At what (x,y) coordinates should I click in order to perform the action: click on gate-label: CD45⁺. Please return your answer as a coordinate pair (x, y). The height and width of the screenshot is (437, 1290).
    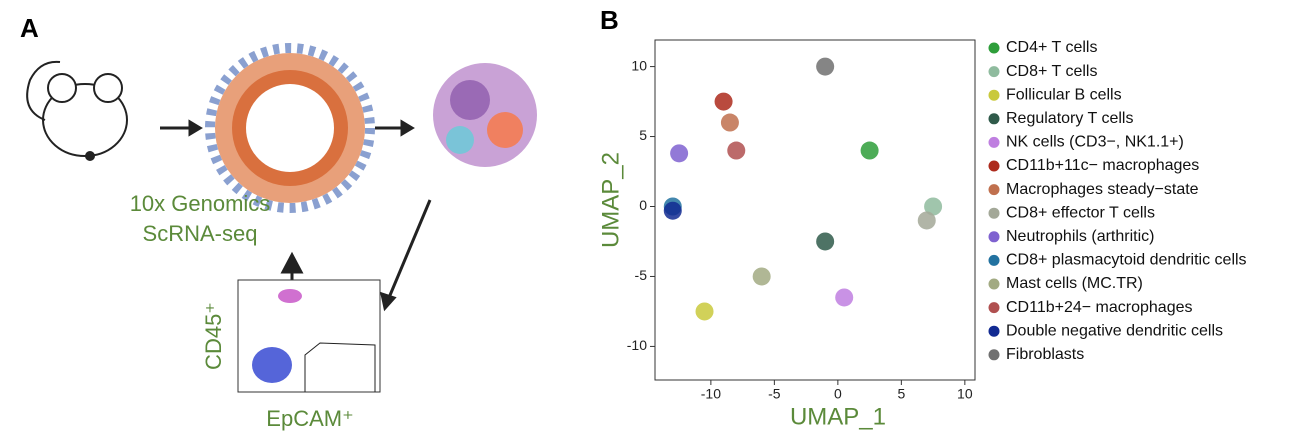
    Looking at the image, I should click on (213, 336).